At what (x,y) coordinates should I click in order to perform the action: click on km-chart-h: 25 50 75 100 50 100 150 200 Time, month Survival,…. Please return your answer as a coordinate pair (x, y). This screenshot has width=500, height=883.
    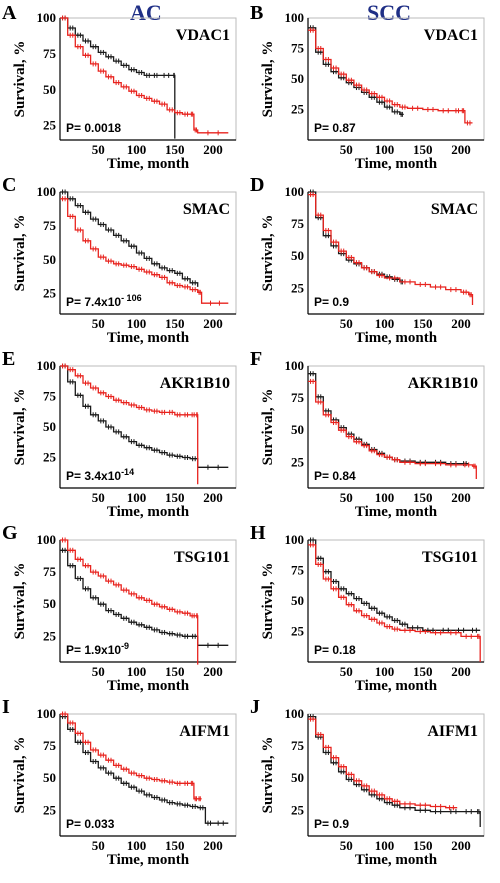
    Looking at the image, I should click on (372, 613).